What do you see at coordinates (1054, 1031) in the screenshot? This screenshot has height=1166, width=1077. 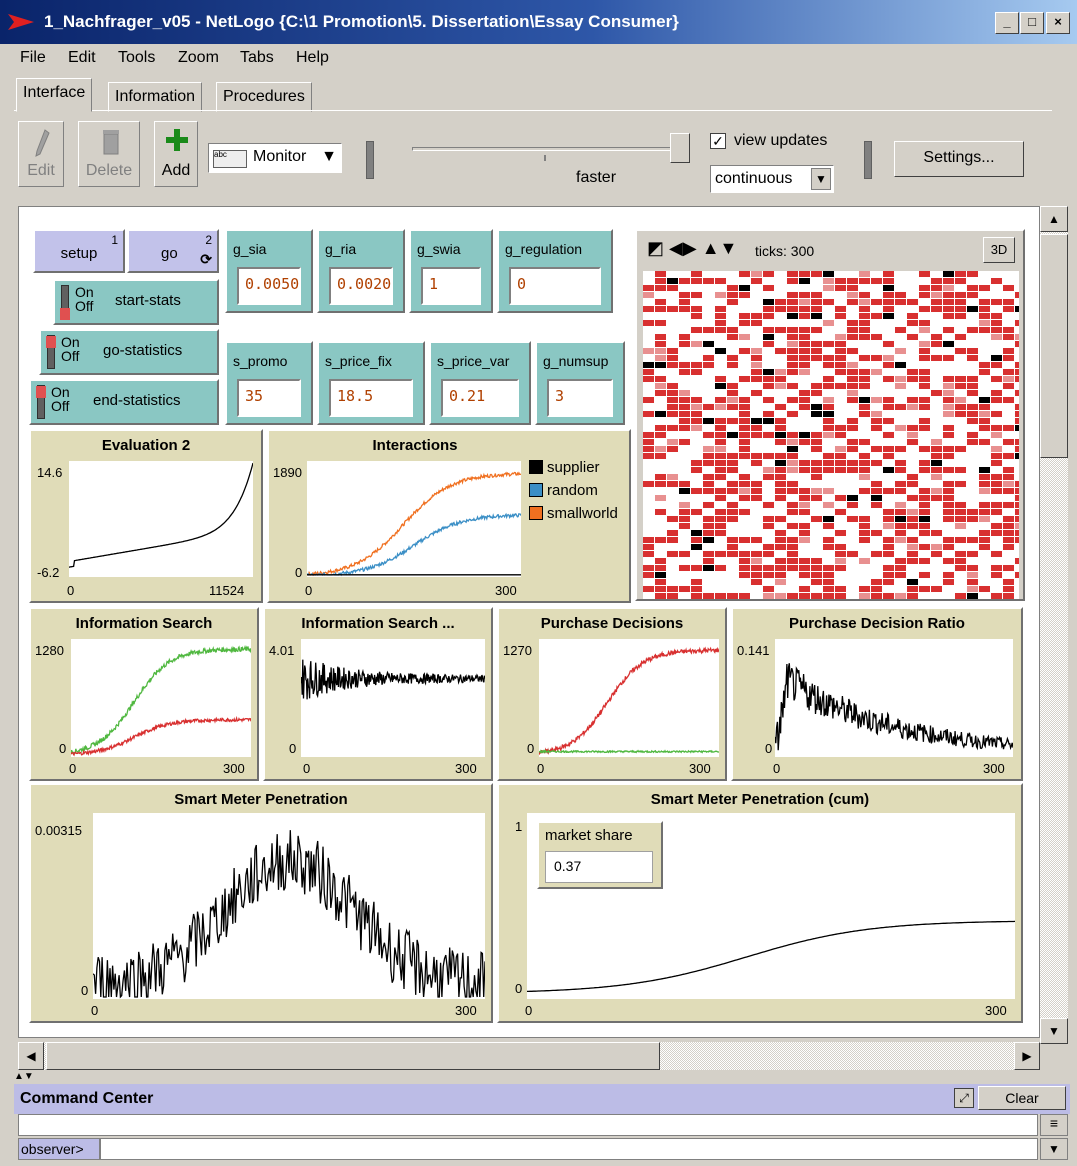 I see `scroll-down-icon: ▼` at bounding box center [1054, 1031].